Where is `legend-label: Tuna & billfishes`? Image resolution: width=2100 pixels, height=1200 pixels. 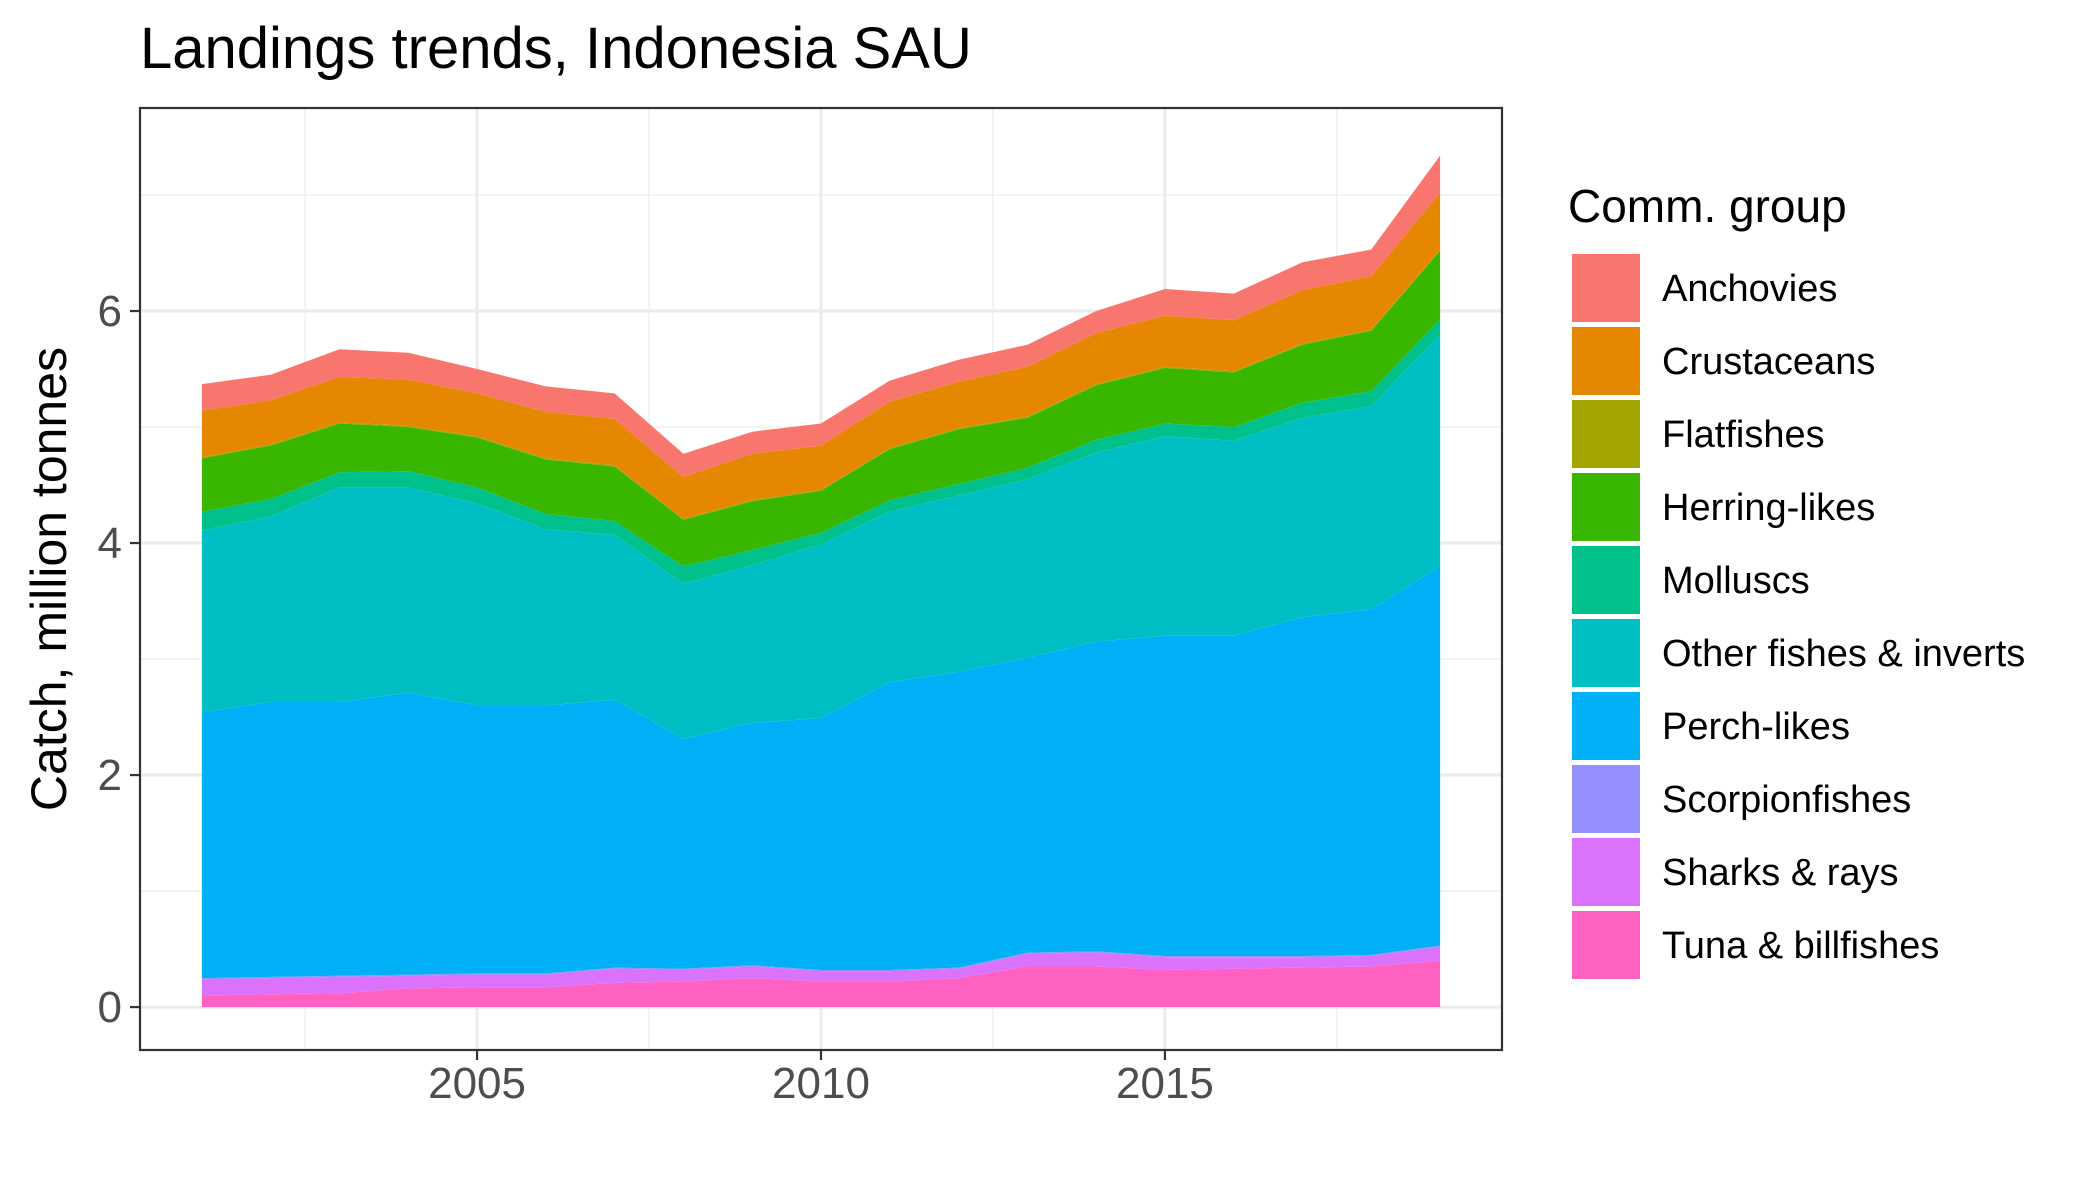 legend-label: Tuna & billfishes is located at coordinates (1800, 946).